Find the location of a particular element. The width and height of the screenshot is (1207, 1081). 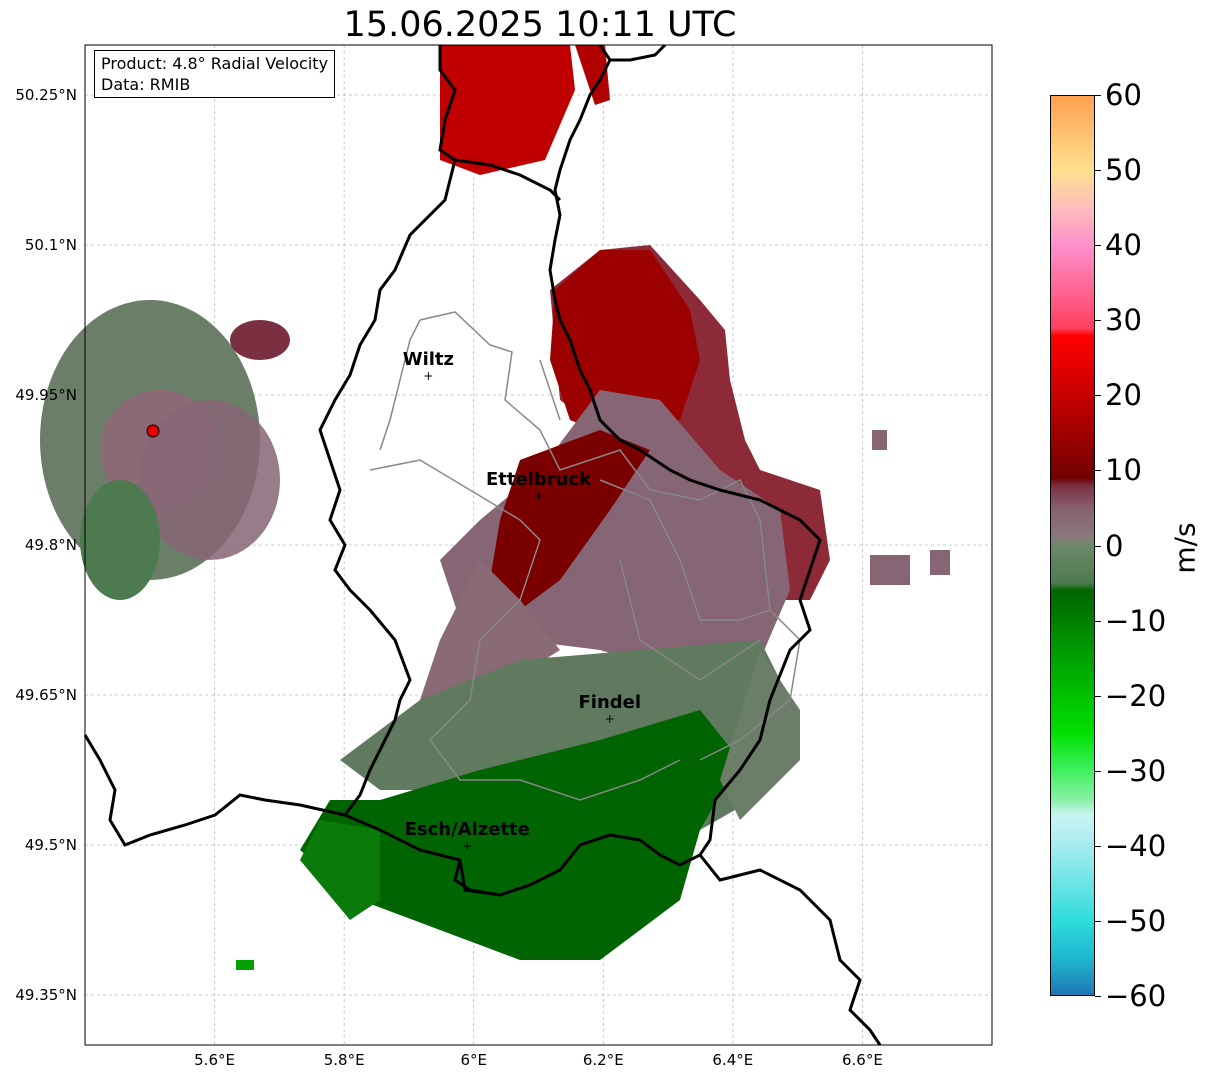

city-label: Findel is located at coordinates (610, 702).